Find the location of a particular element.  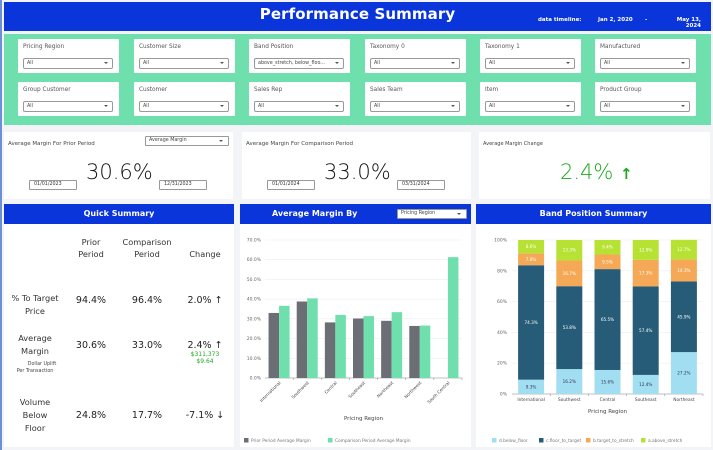

row-sub-label: Dollar Uplift Per Transaction is located at coordinates (35, 368).